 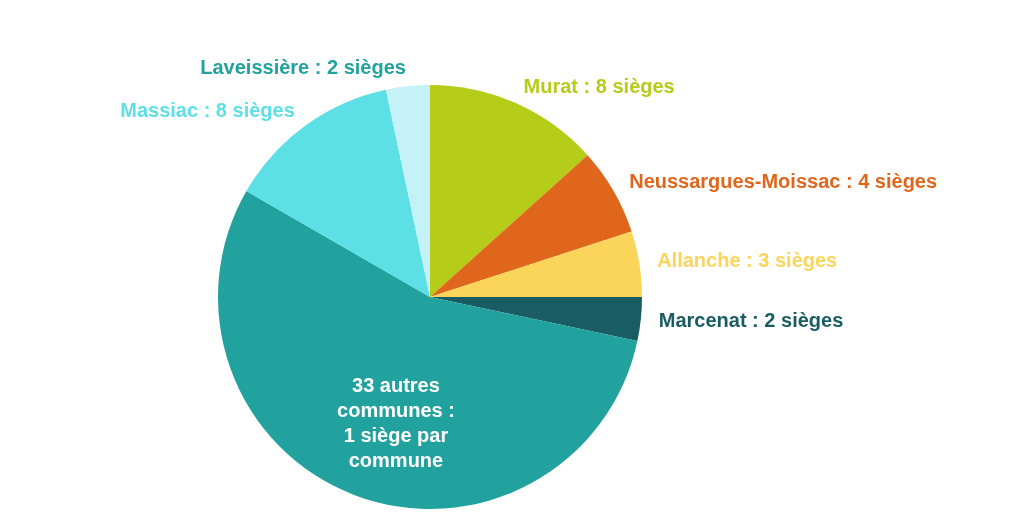 What do you see at coordinates (207, 109) in the screenshot?
I see `slice-label: Massiac : 8 sièges` at bounding box center [207, 109].